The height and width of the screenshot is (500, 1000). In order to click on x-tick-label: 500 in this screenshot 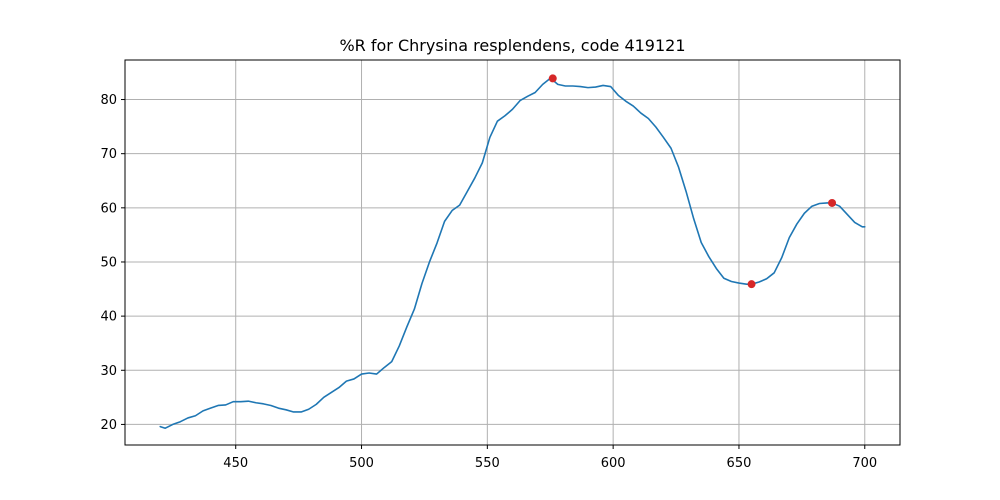, I will do `click(361, 463)`.